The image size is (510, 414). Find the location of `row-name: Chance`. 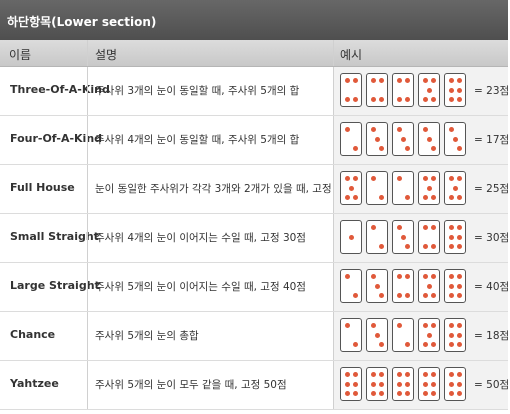

row-name: Chance is located at coordinates (33, 334).